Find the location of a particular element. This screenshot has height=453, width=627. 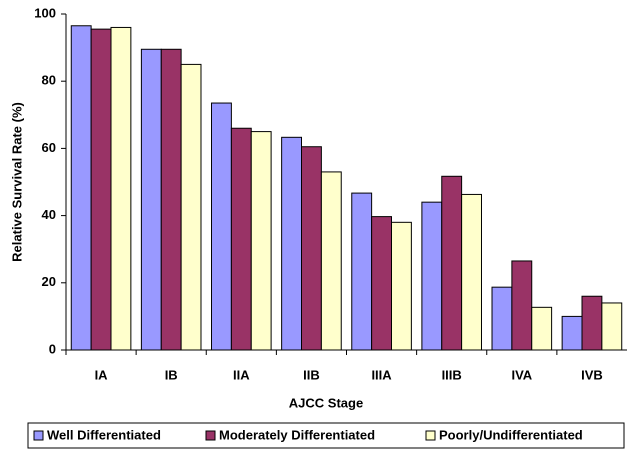

x-tick-label: IIIA is located at coordinates (381, 374).